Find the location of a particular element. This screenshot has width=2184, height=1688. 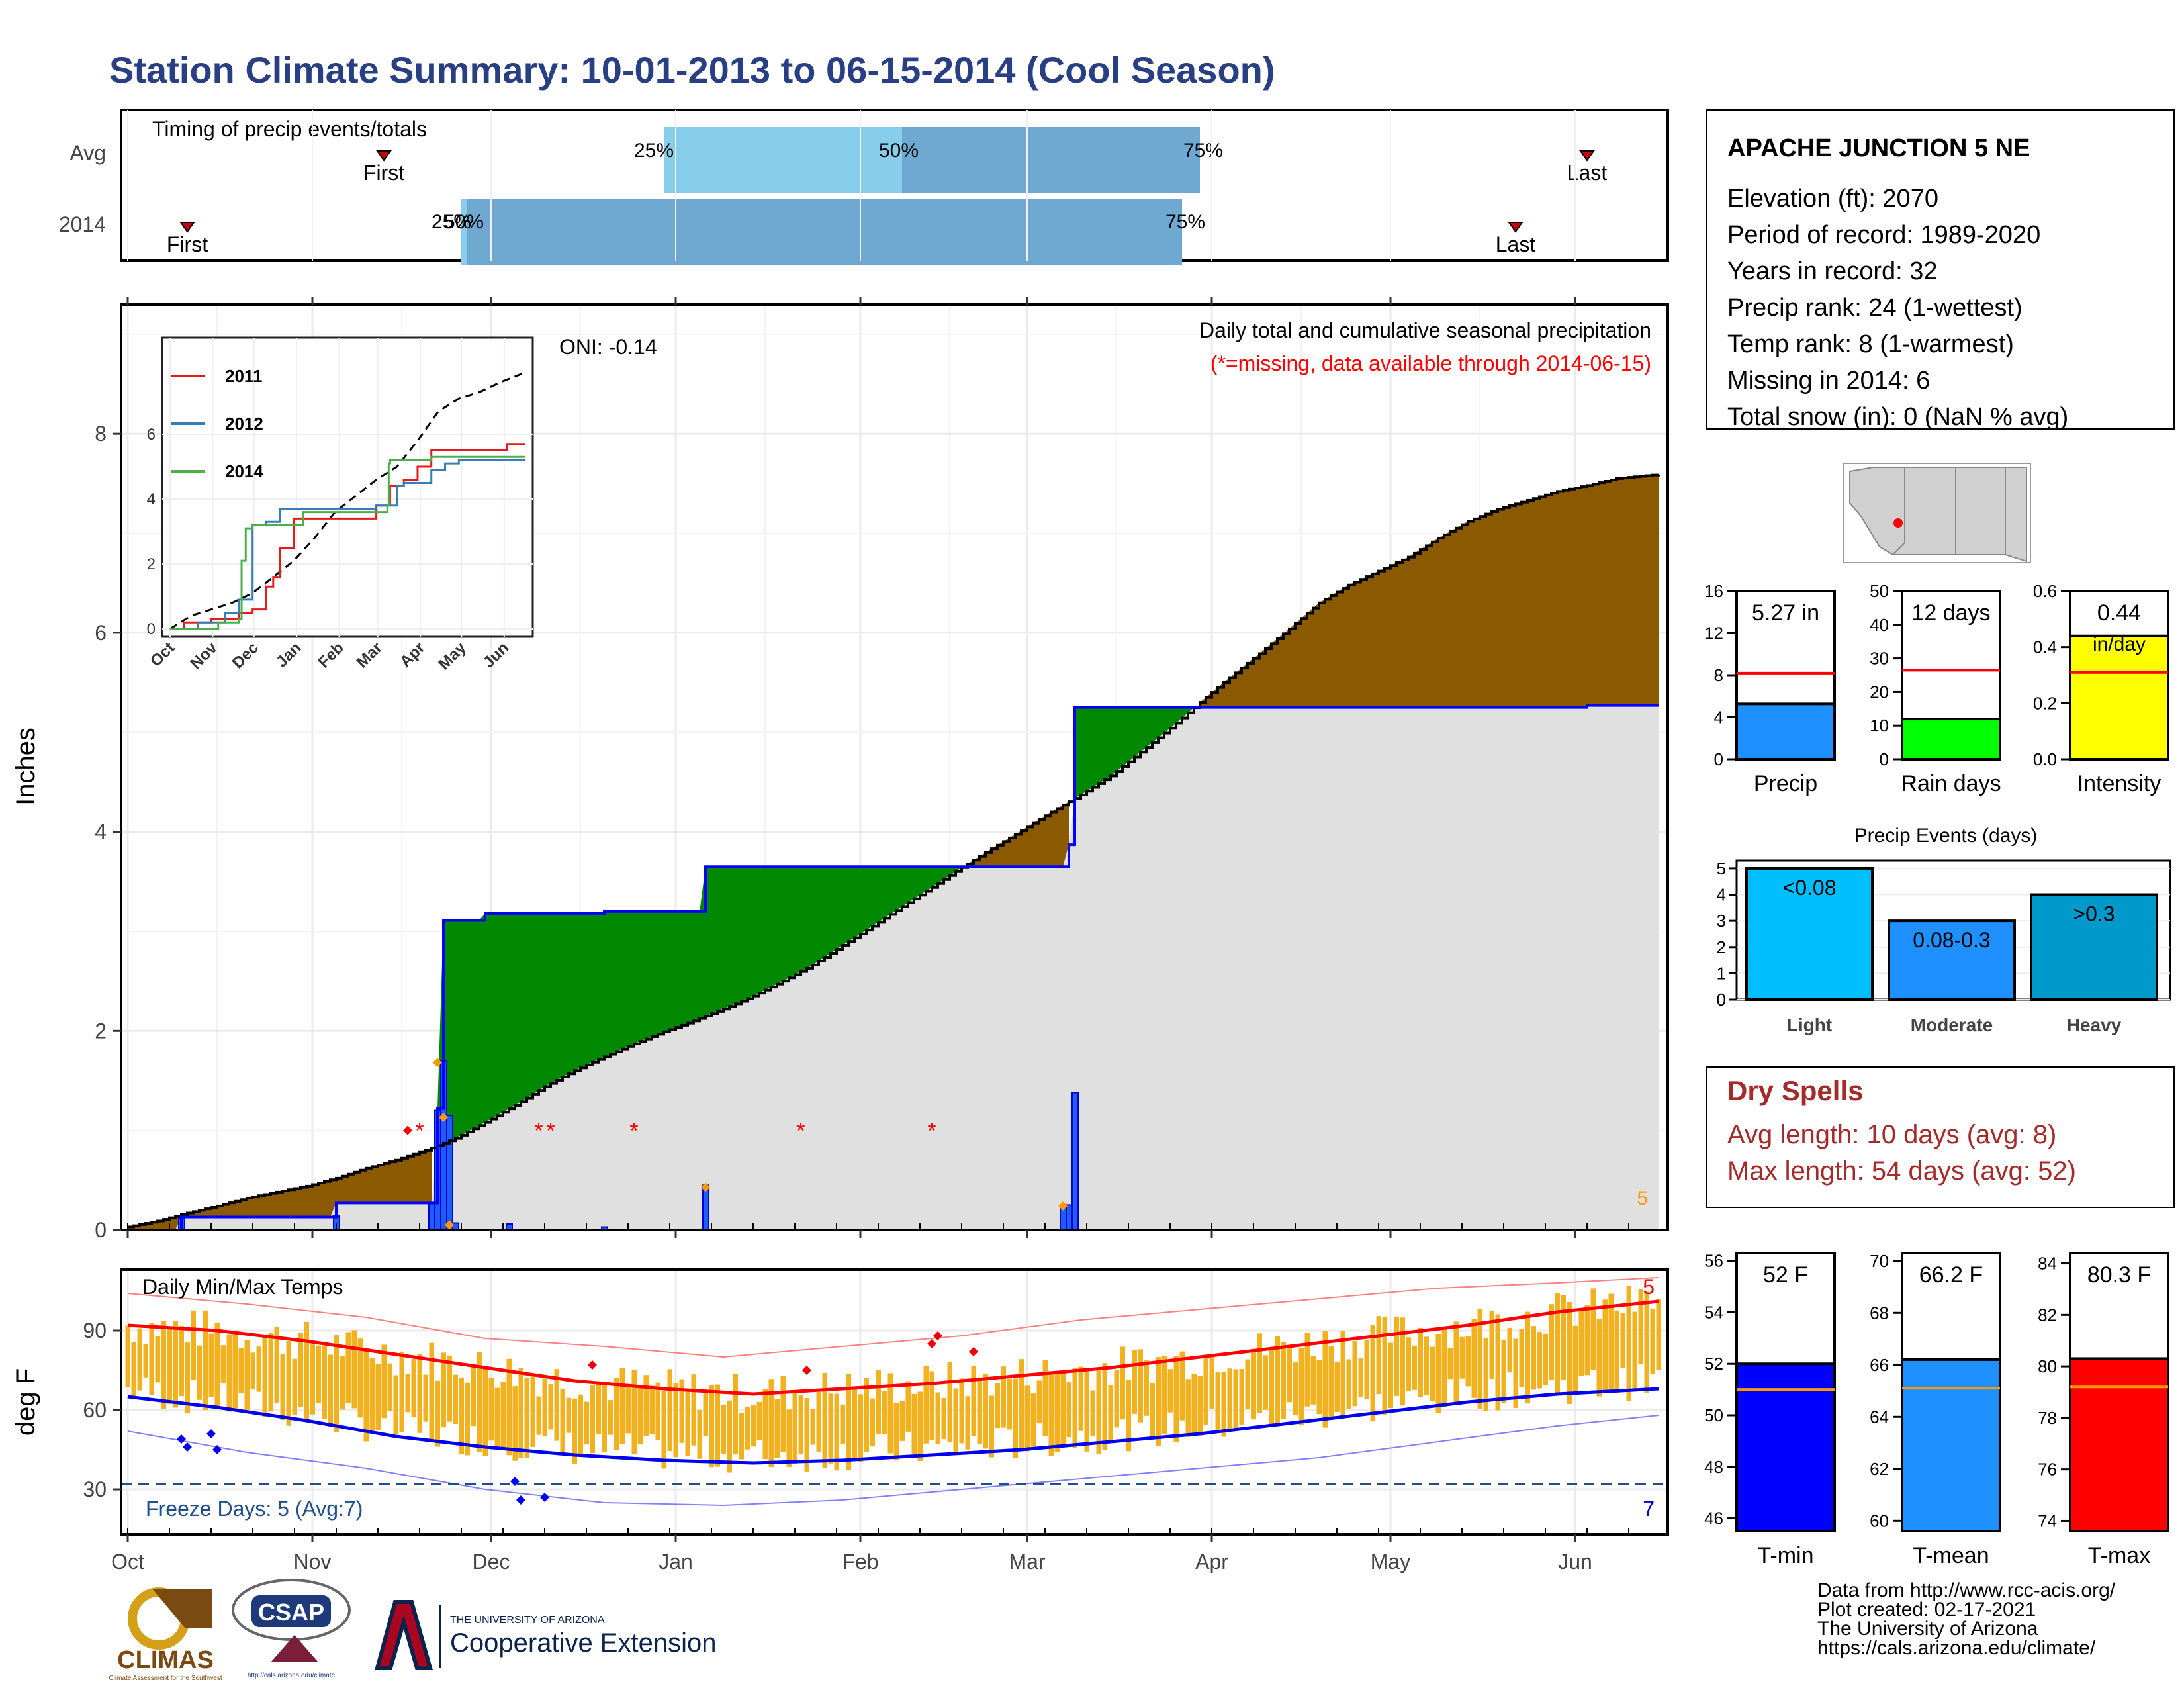

timing-title: Timing of precip events/totals is located at coordinates (289, 129).